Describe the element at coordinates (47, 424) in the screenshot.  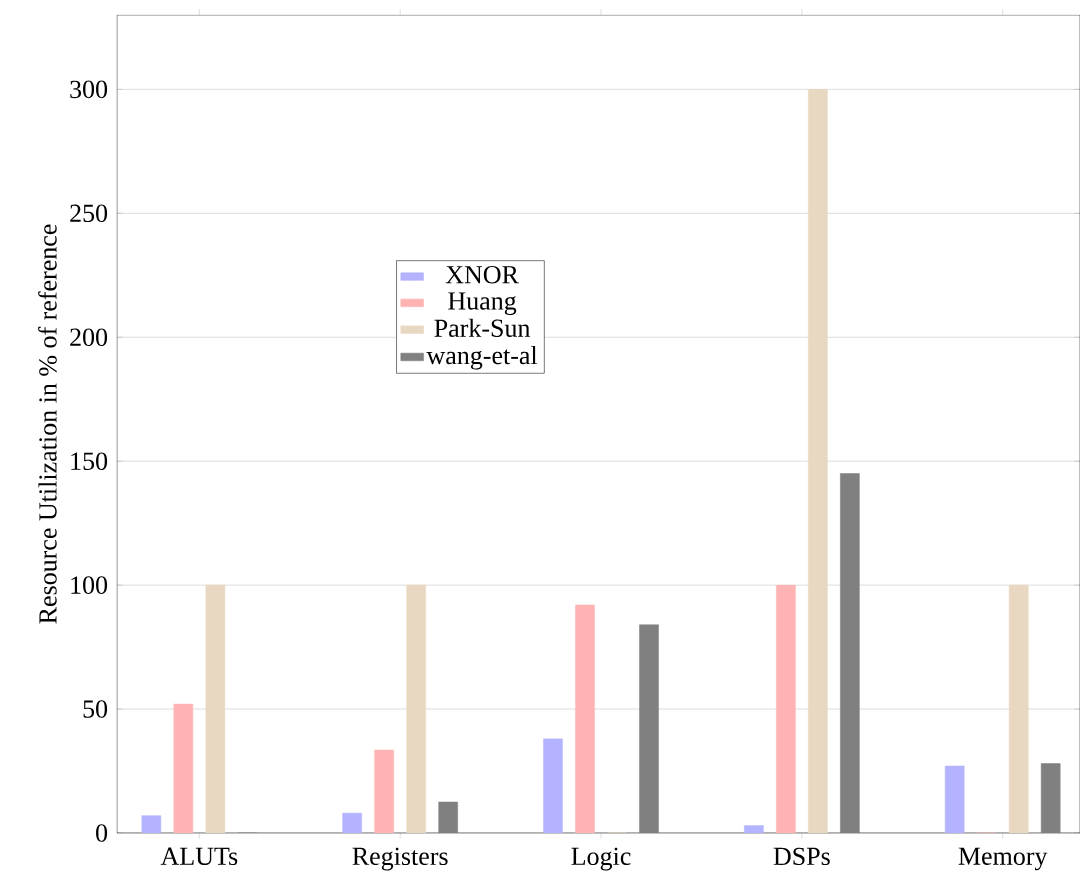
I see `y-axis-title: Resource Utilization in % of reference` at that location.